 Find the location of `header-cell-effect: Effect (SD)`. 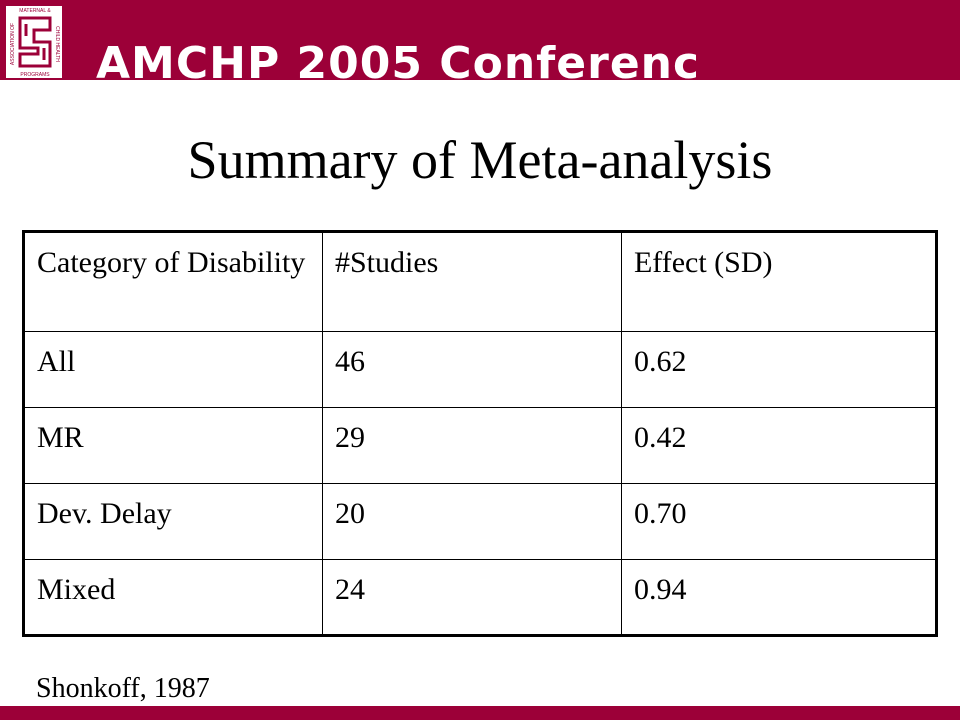

header-cell-effect: Effect (SD) is located at coordinates (779, 281).